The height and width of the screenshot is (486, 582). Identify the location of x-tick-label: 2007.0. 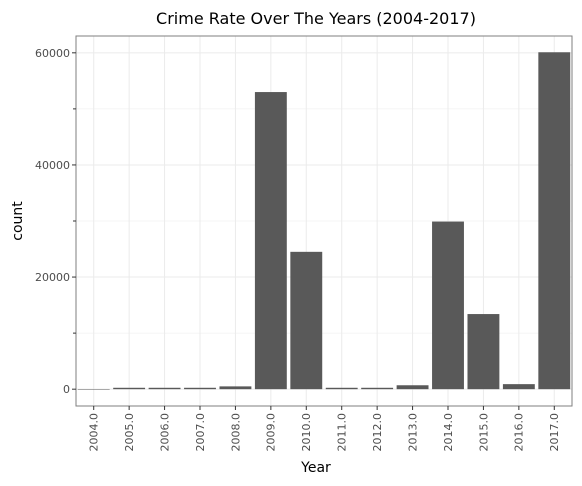
(200, 432).